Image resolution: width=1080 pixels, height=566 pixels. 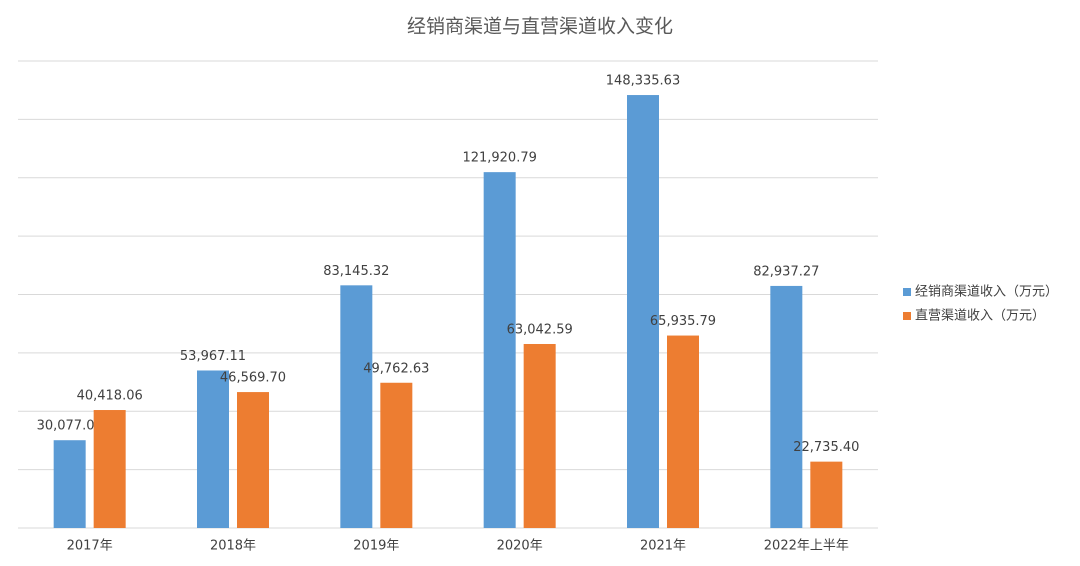 What do you see at coordinates (786, 271) in the screenshot?
I see `value-label: 82,937.27` at bounding box center [786, 271].